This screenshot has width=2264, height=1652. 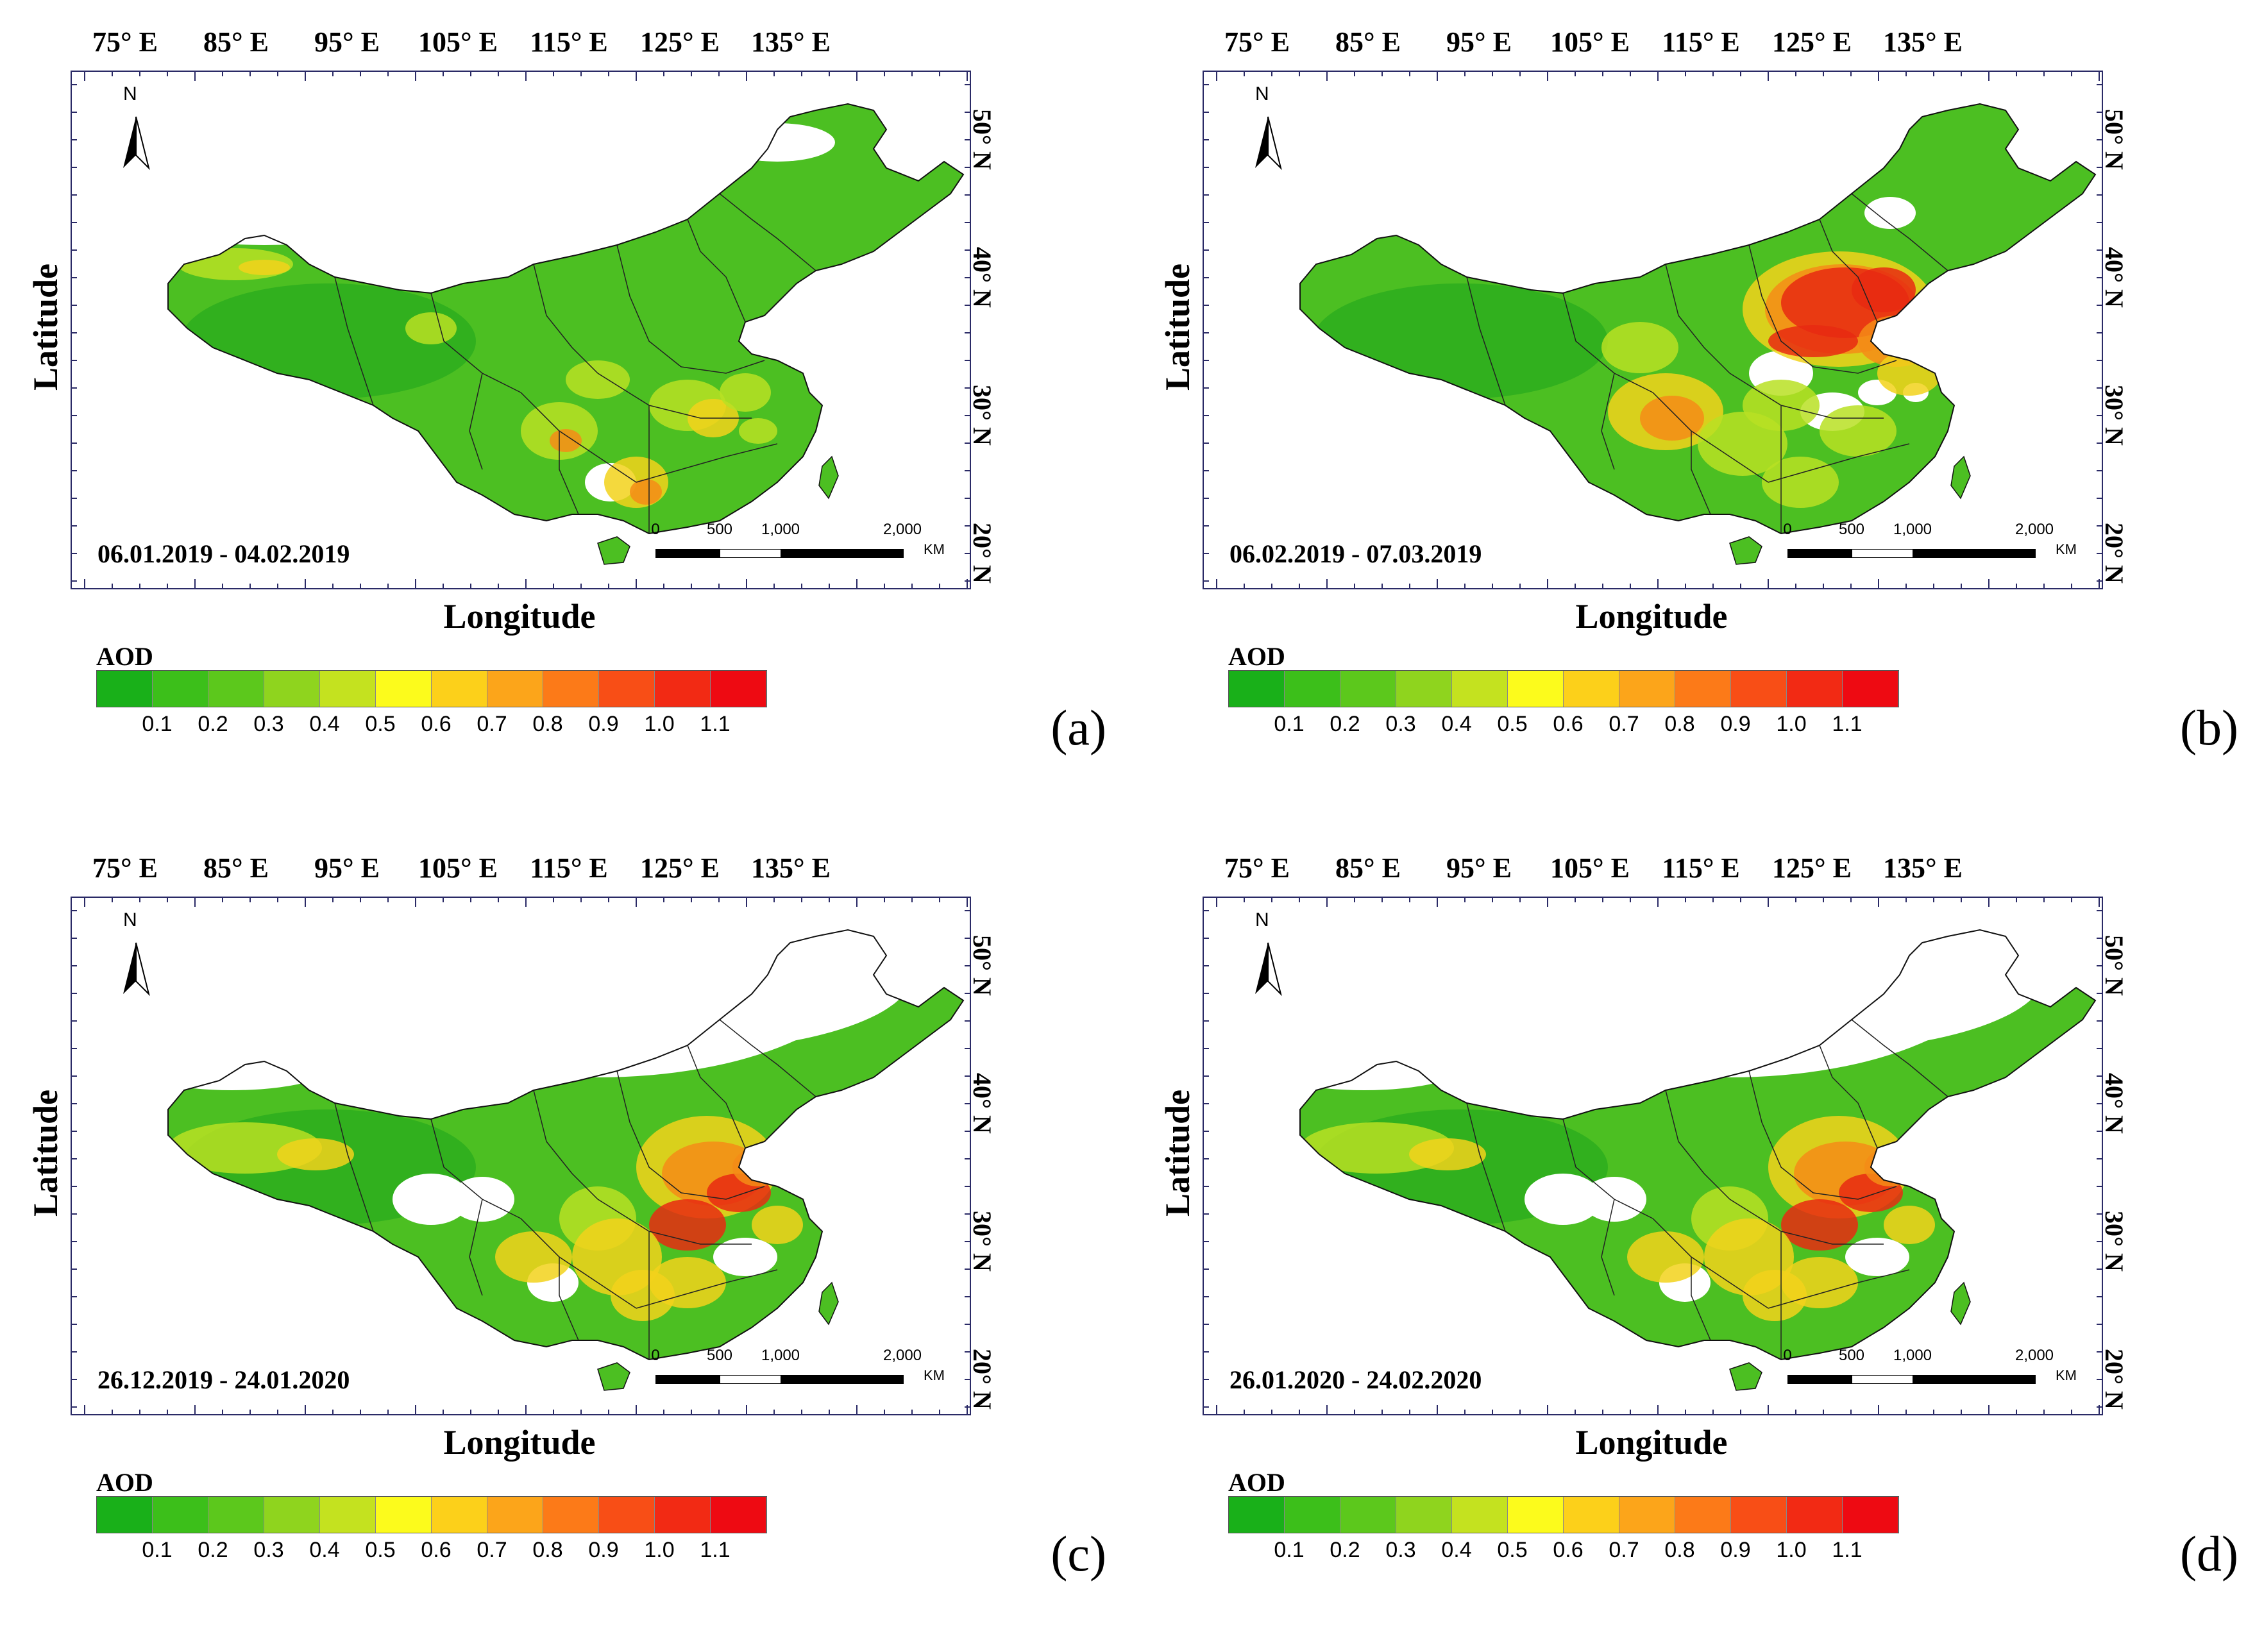 What do you see at coordinates (569, 868) in the screenshot?
I see `longitude-tick-label: 115° E` at bounding box center [569, 868].